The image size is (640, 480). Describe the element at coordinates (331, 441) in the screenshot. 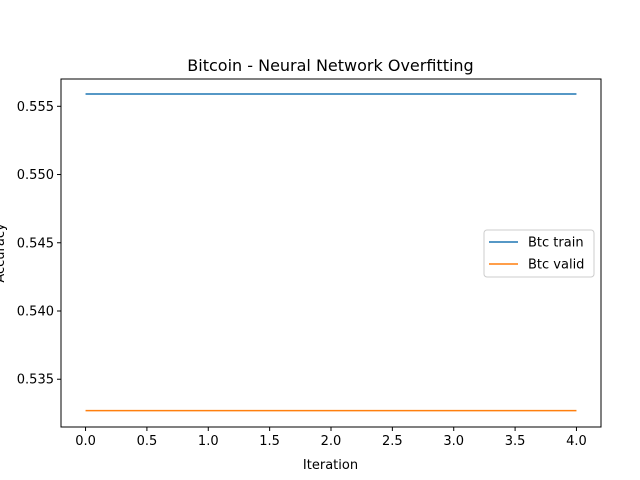

I see `x-tick-label: 2.0` at that location.